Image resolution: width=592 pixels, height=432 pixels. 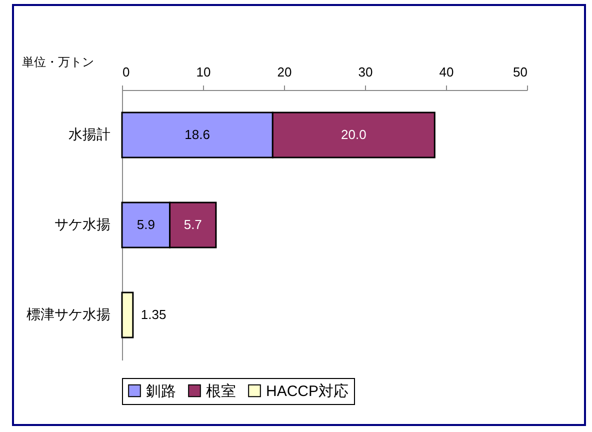 What do you see at coordinates (520, 72) in the screenshot?
I see `x-tick-label: 50` at bounding box center [520, 72].